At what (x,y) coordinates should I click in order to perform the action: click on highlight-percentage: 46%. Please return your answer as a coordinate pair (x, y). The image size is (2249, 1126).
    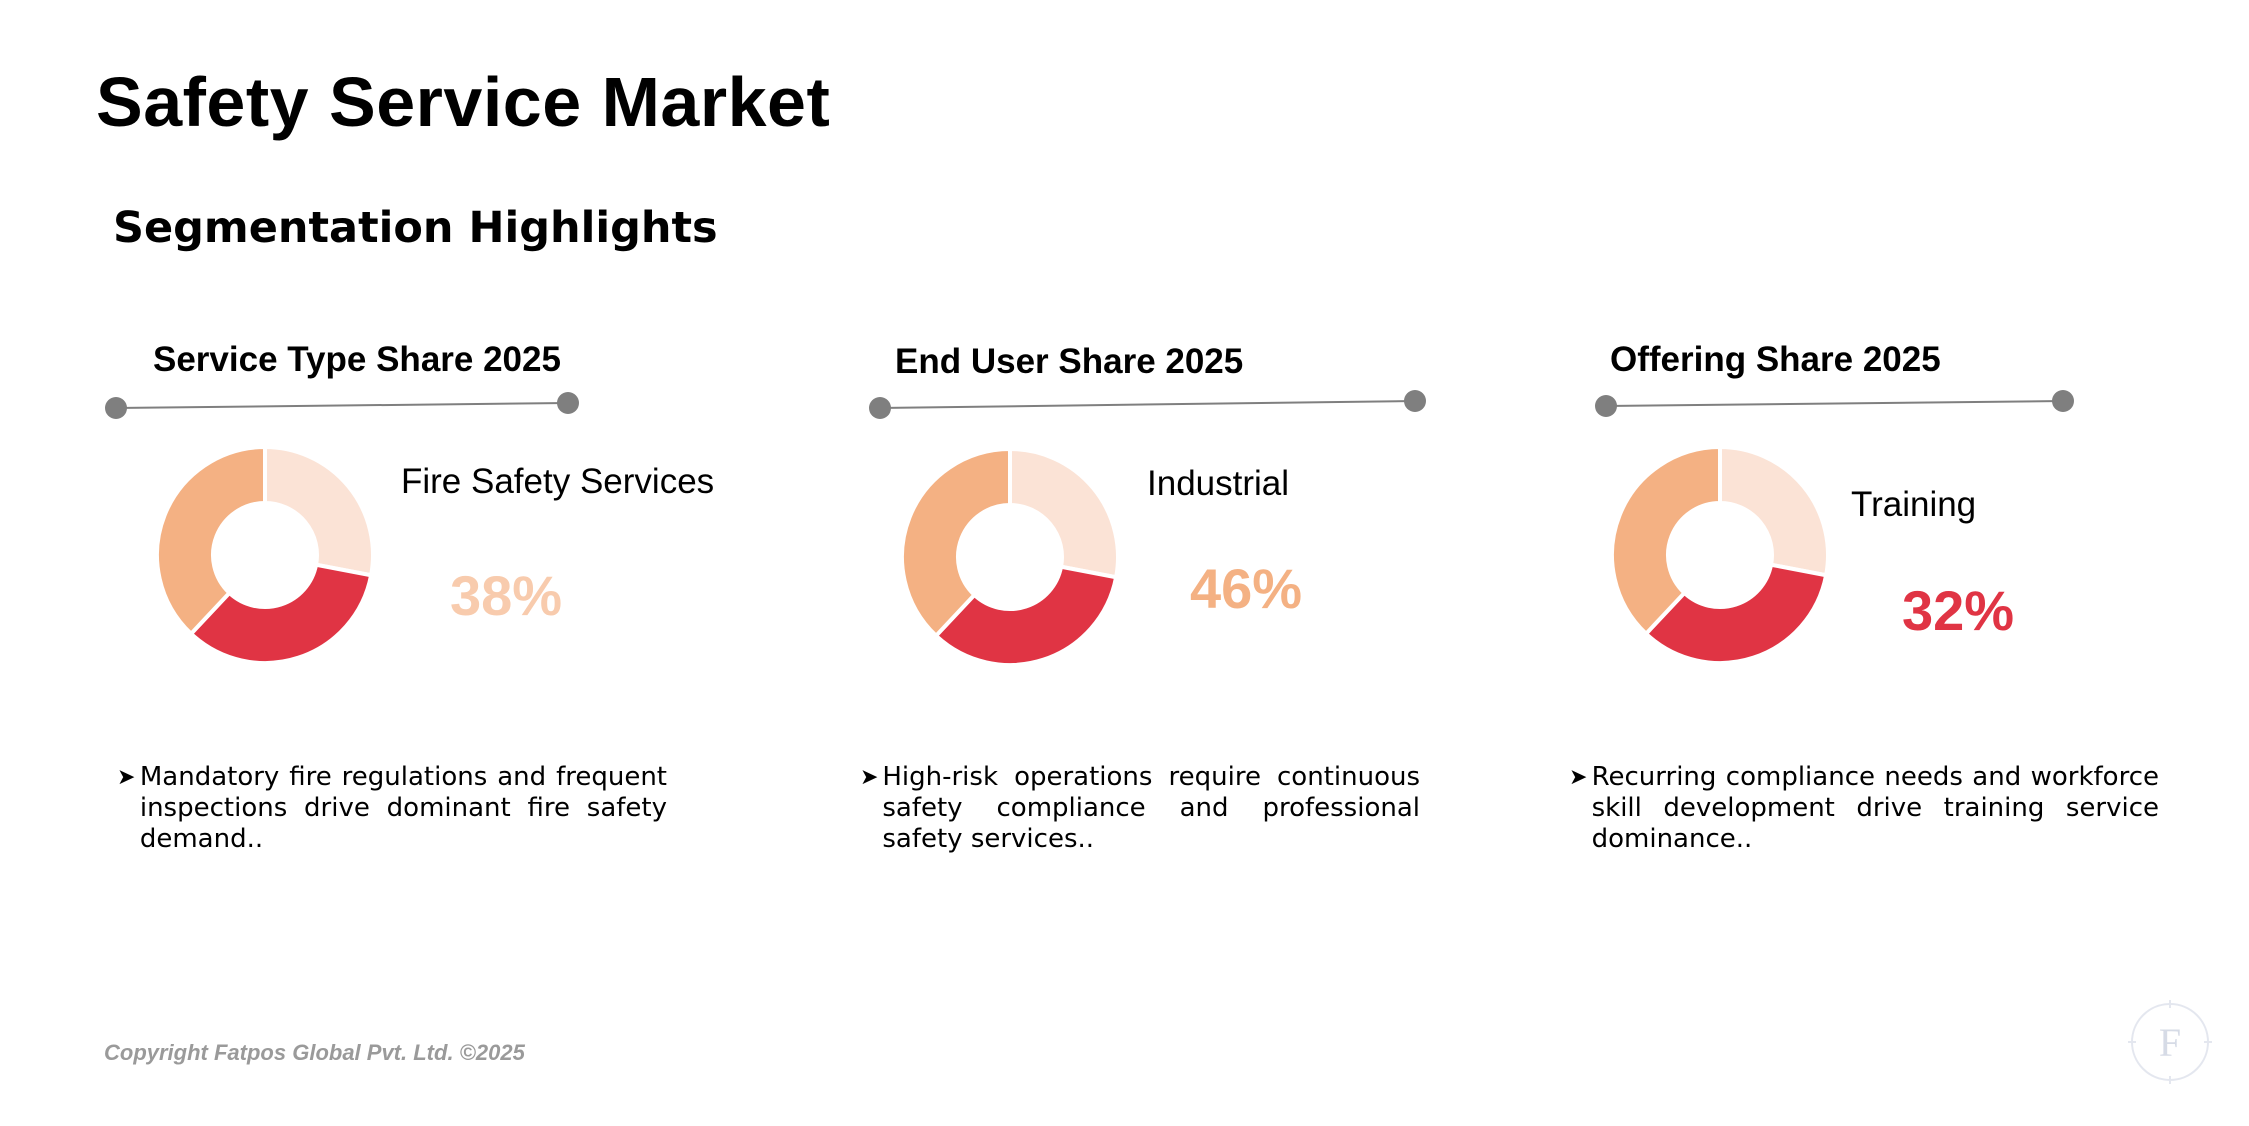
    Looking at the image, I should click on (1246, 588).